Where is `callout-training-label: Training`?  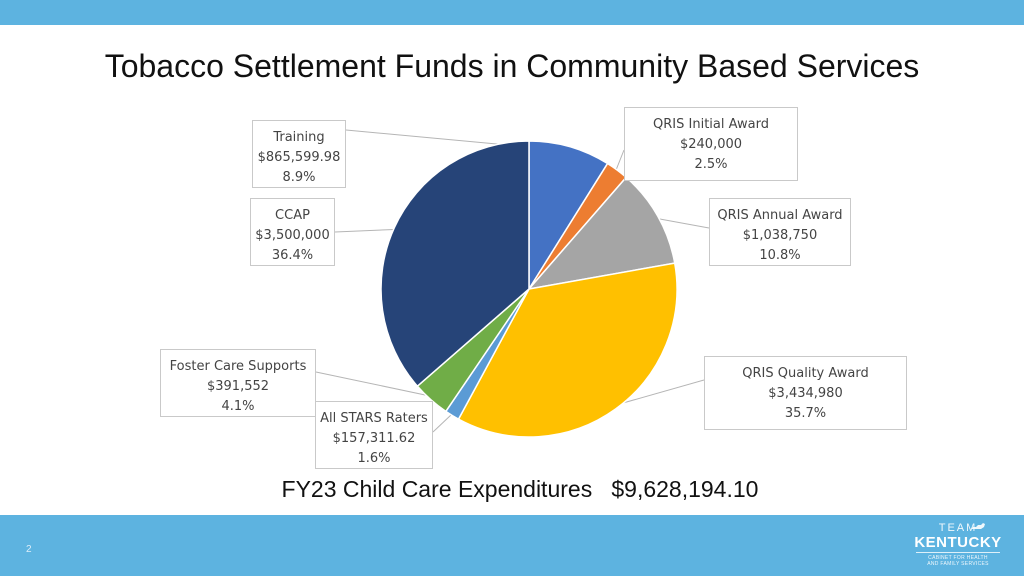 callout-training-label: Training is located at coordinates (299, 137).